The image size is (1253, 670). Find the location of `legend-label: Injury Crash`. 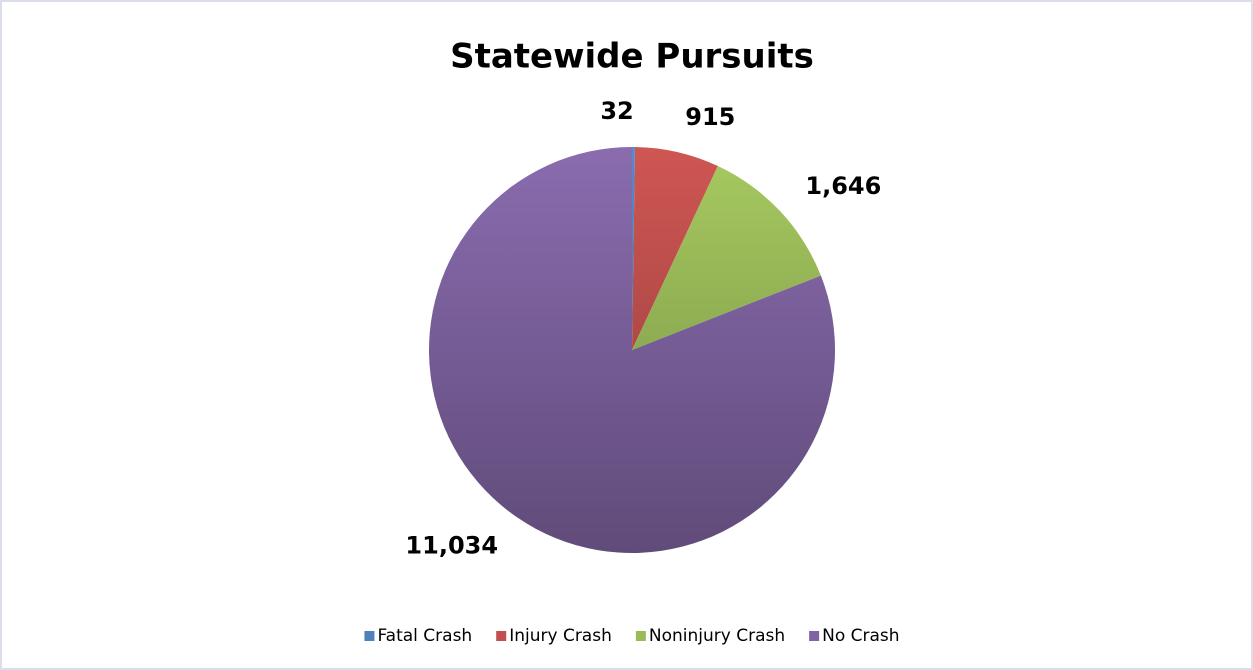

legend-label: Injury Crash is located at coordinates (560, 636).